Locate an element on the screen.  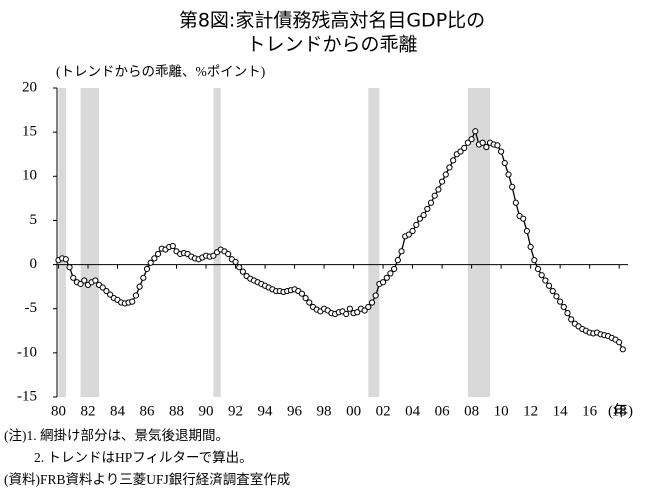
x-tick-label: 94 is located at coordinates (266, 411).